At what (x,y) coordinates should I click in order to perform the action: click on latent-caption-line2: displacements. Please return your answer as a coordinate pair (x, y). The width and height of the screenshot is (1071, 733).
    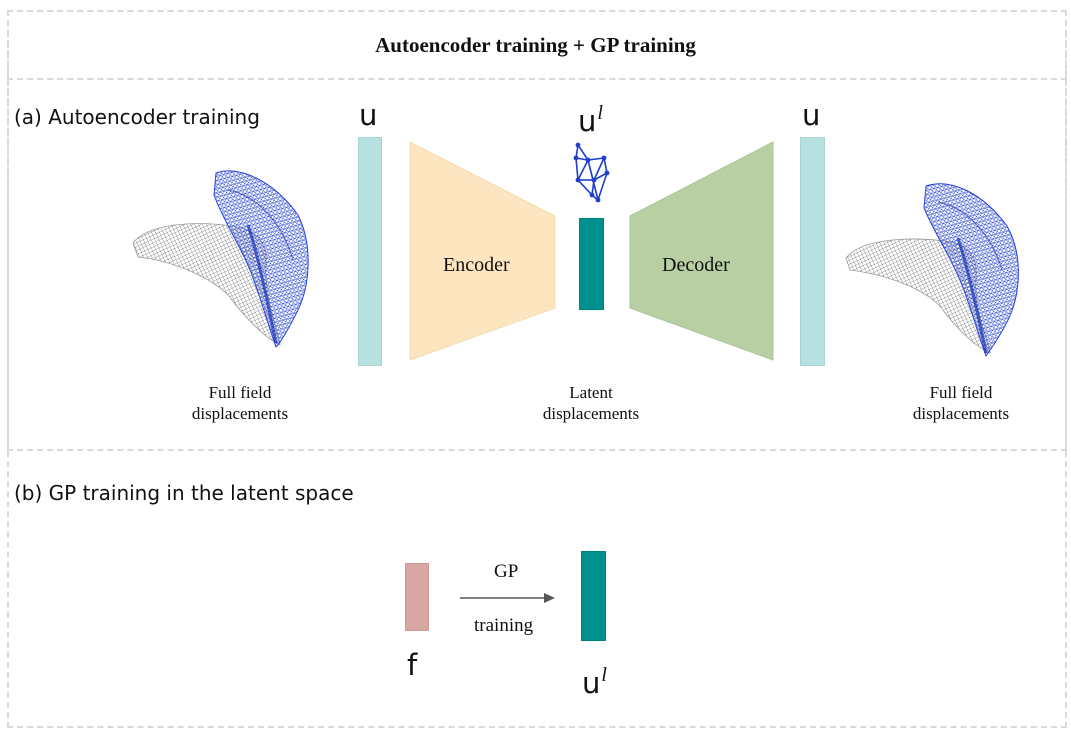
    Looking at the image, I should click on (591, 413).